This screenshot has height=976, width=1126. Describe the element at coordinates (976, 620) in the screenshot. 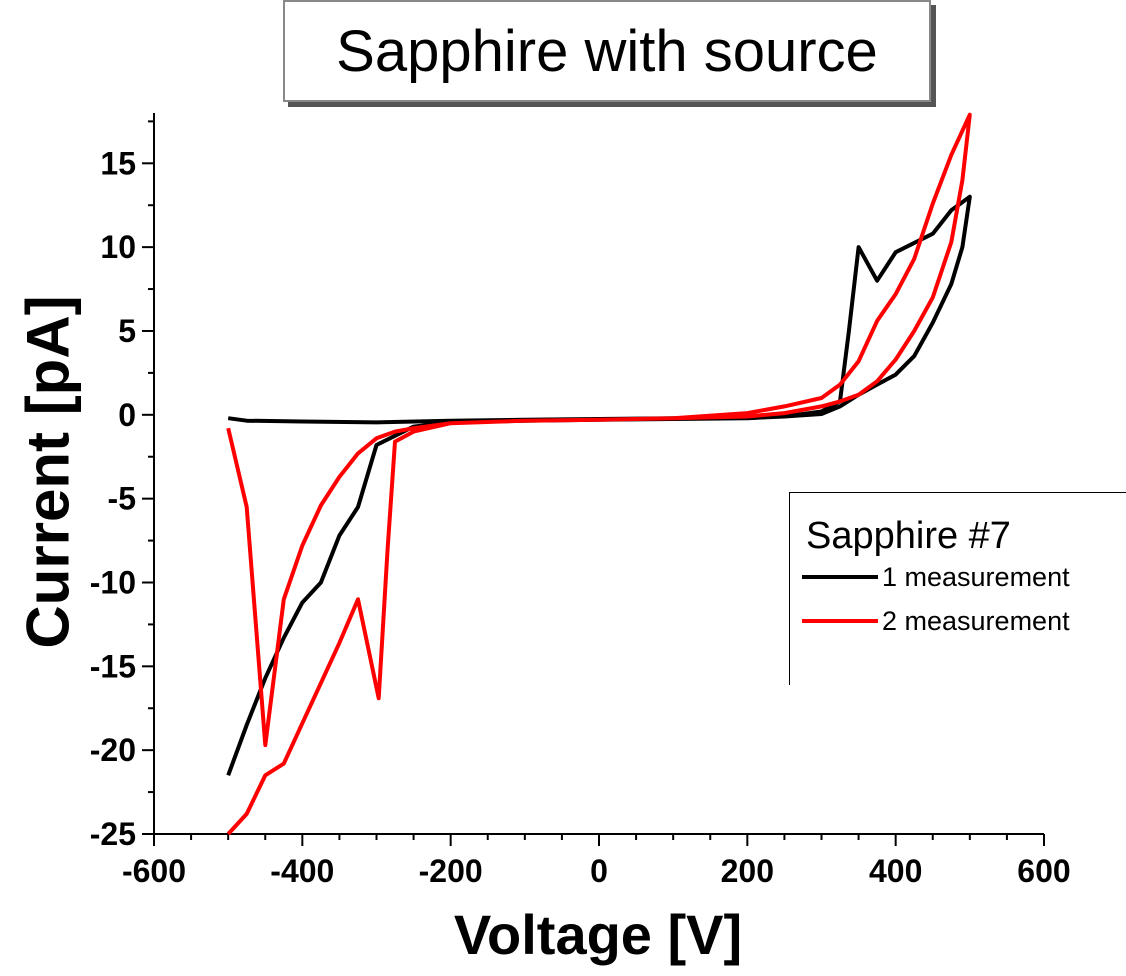

I see `legend-label-2: 2 measurement` at that location.